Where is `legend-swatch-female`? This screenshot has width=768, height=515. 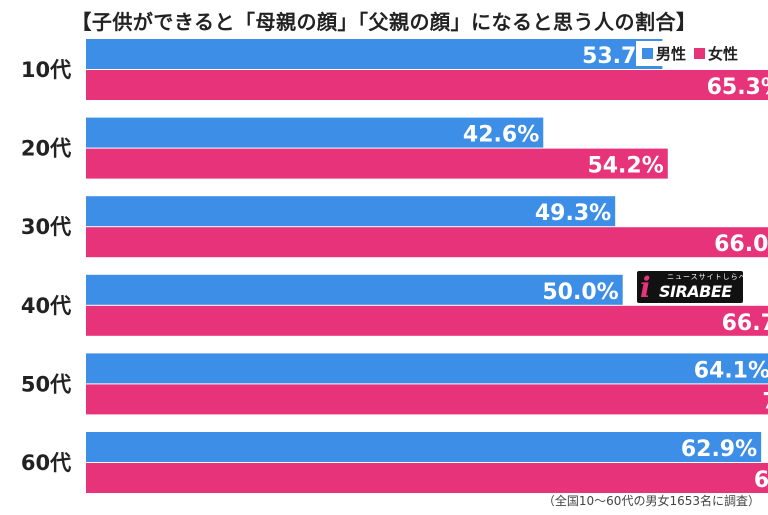
legend-swatch-female is located at coordinates (699, 53).